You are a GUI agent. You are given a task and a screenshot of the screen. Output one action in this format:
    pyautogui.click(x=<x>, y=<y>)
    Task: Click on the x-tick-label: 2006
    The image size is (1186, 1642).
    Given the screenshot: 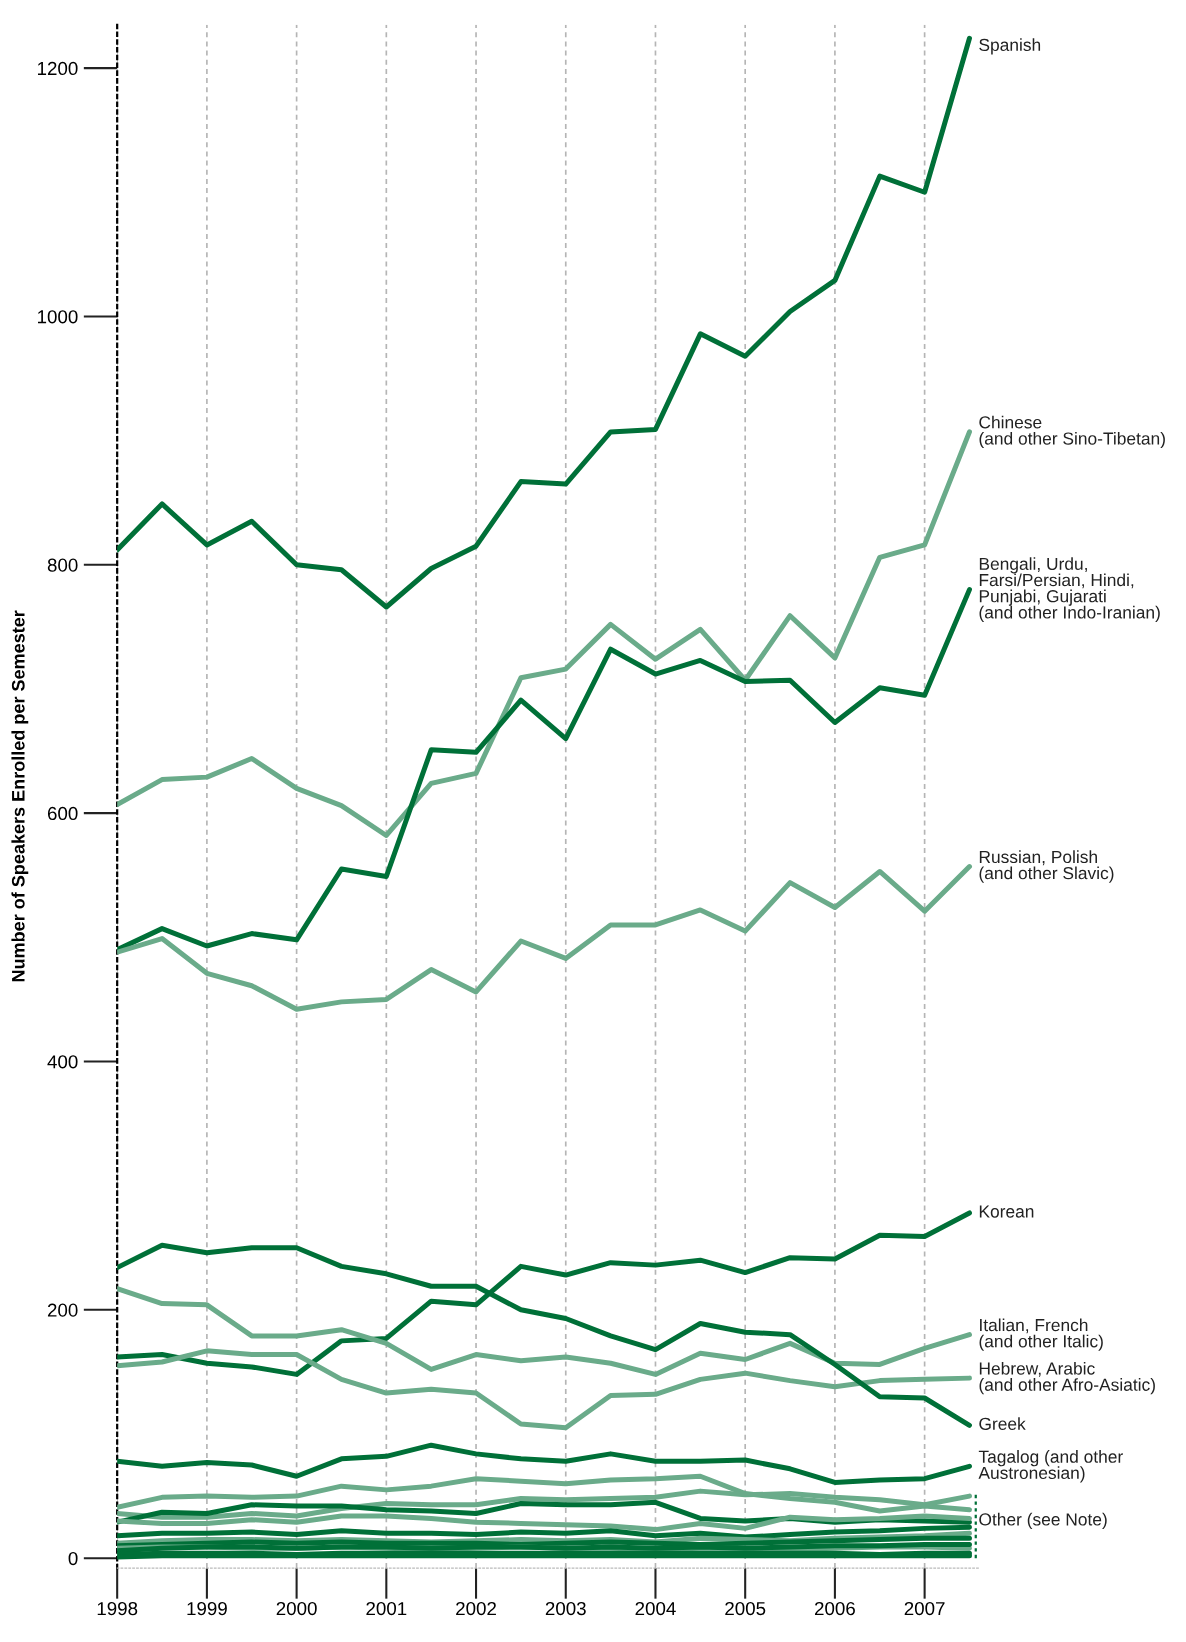 What is the action you would take?
    pyautogui.click(x=834, y=1608)
    